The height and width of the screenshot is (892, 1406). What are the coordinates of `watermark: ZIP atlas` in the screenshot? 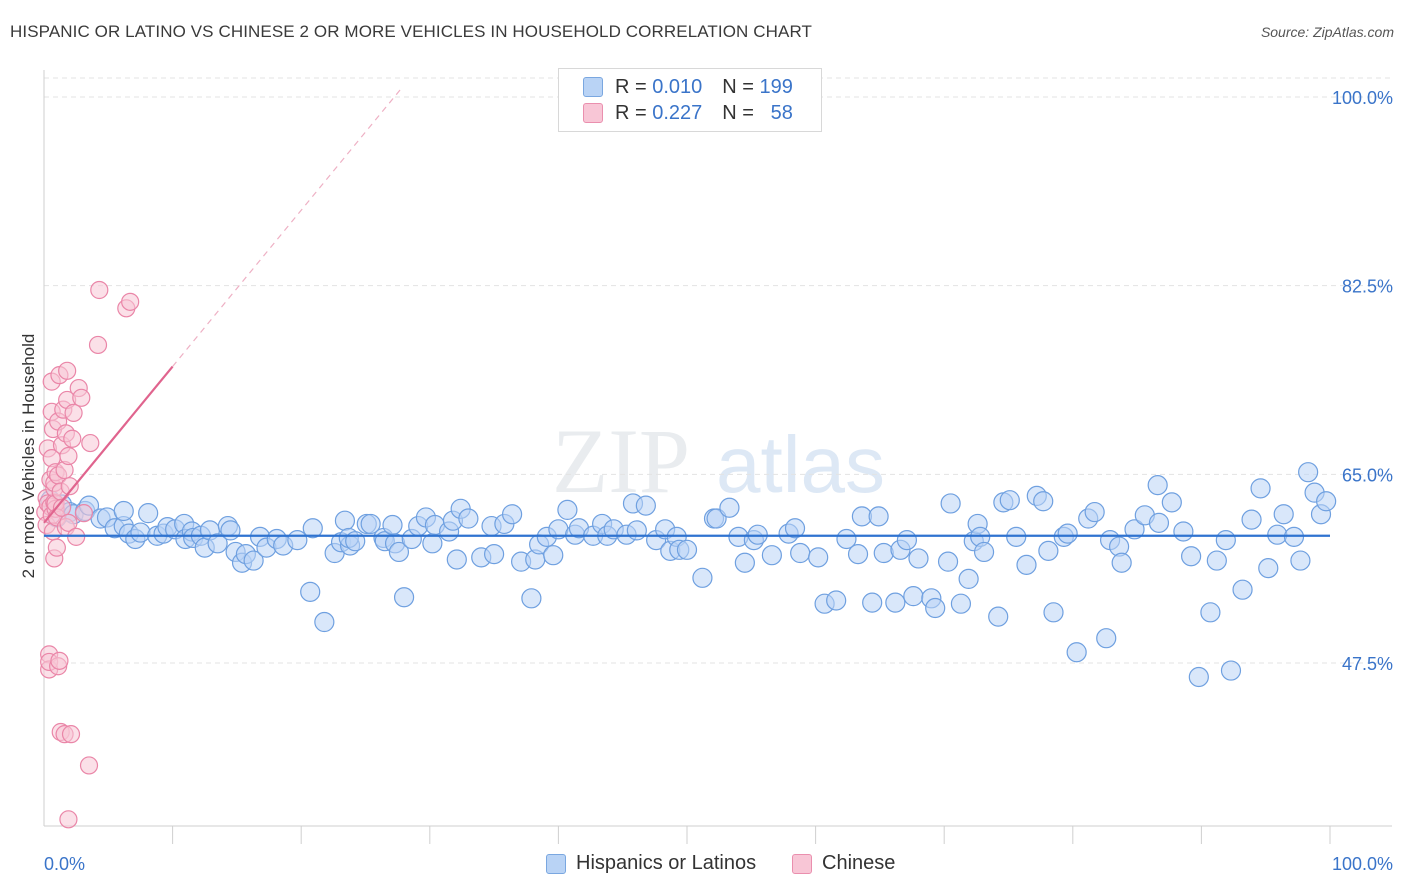 It's located at (718, 461).